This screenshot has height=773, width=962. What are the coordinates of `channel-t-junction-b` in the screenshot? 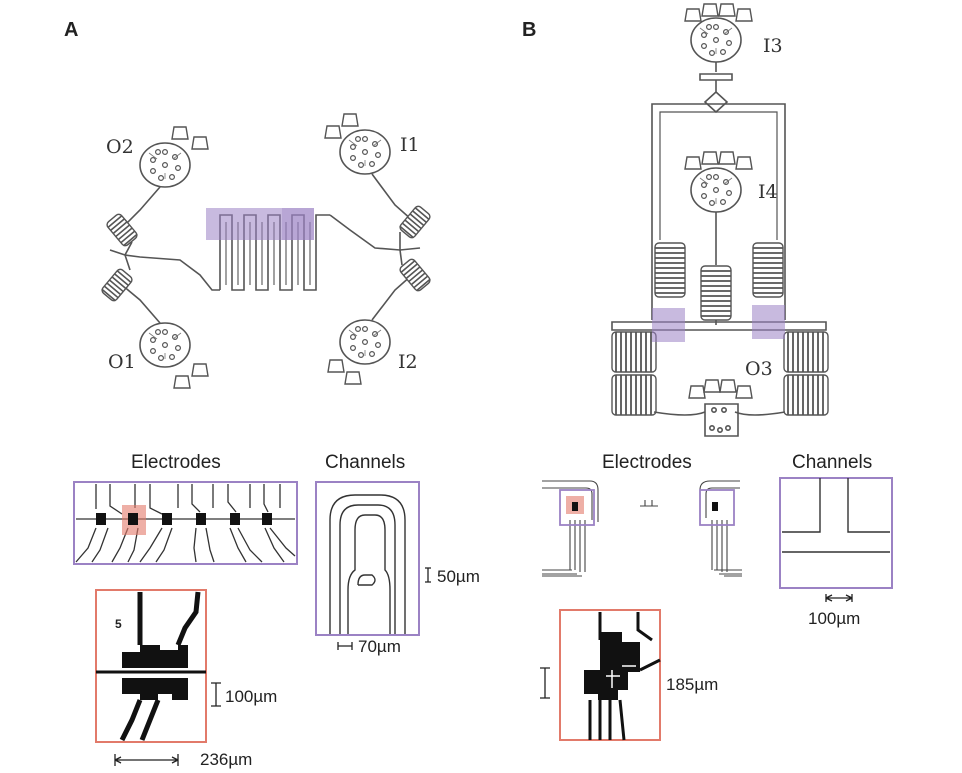 It's located at (836, 515).